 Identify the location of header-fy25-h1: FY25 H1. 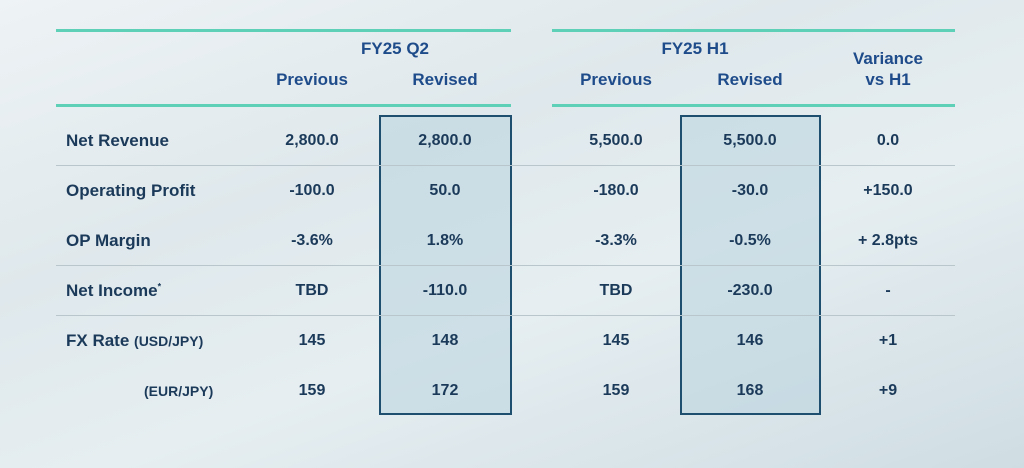
(695, 48).